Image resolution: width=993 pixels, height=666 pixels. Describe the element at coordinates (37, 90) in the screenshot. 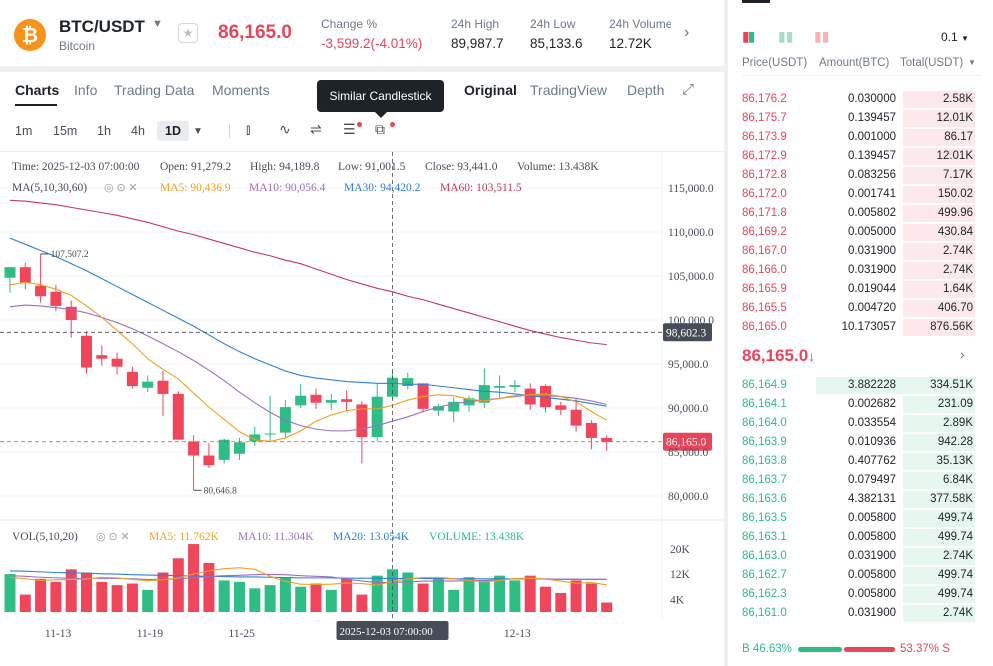

I see `tab-charts: Charts` at that location.